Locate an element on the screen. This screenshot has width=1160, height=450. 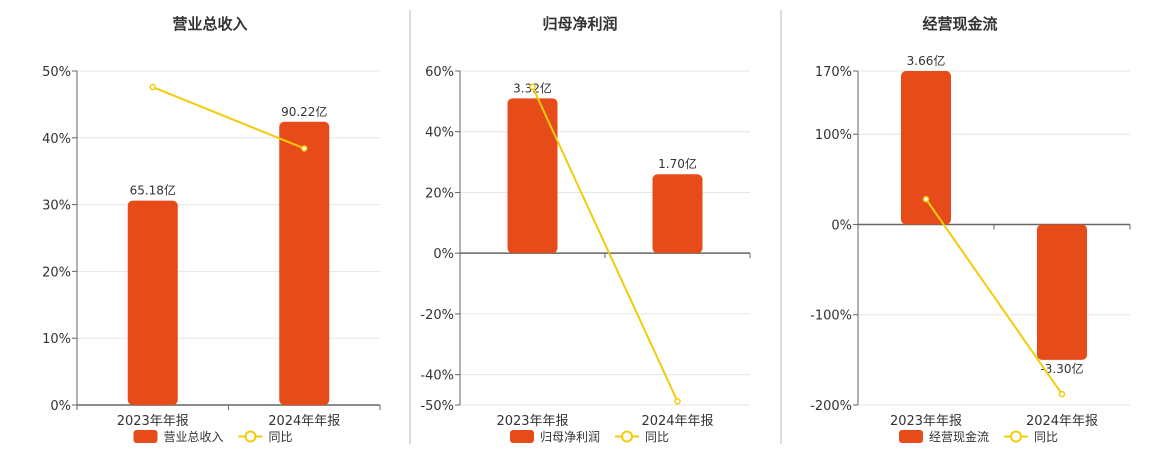
chart-3-bar-data-label: 3.66亿 is located at coordinates (926, 60).